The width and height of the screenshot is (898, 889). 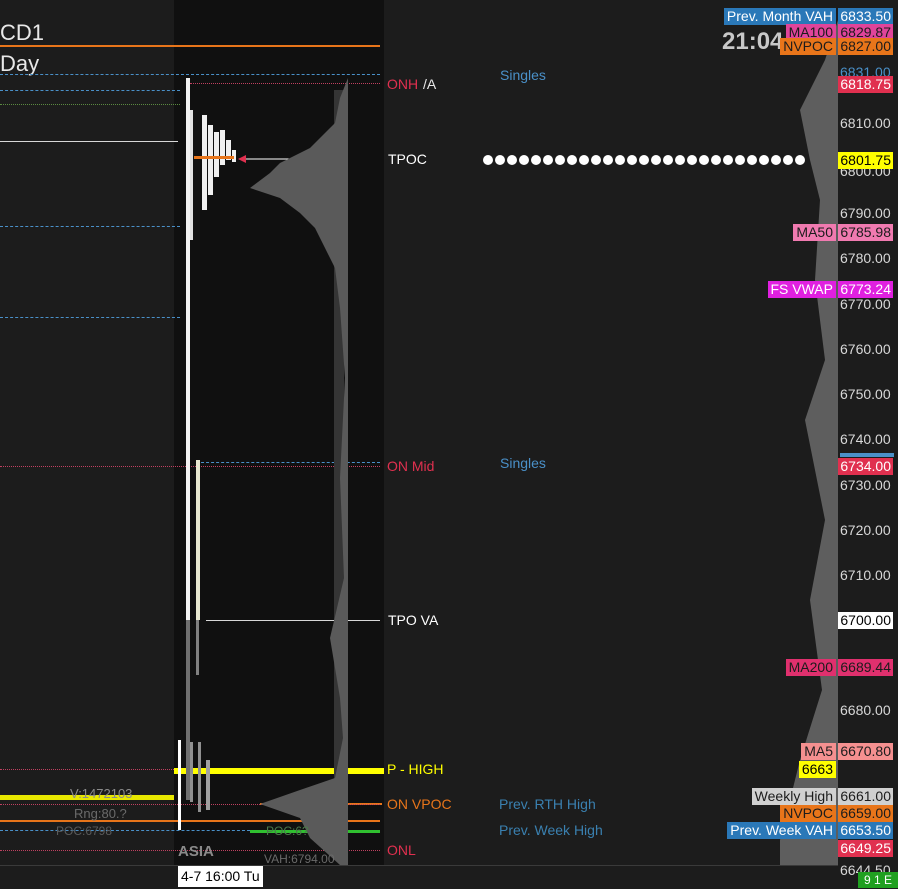 What do you see at coordinates (865, 123) in the screenshot?
I see `price-tick: 6810.00` at bounding box center [865, 123].